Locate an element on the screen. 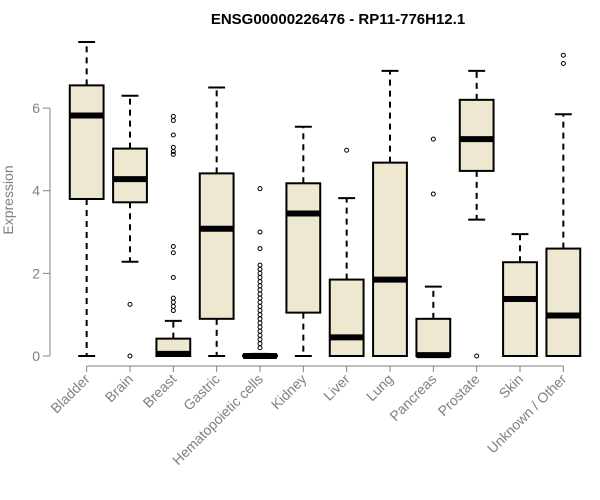  x-tick-label: Kidney is located at coordinates (289, 392).